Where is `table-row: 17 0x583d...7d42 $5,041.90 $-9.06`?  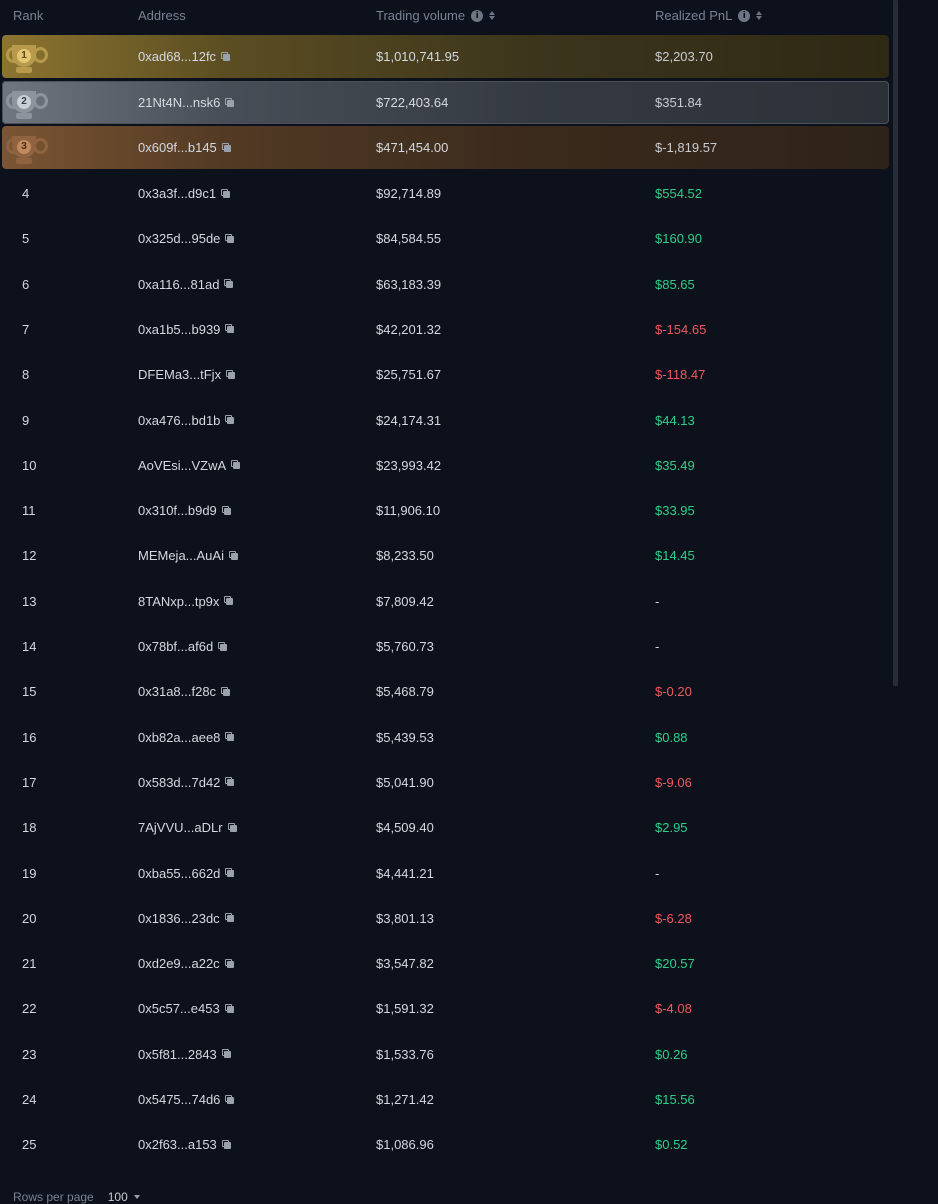 table-row: 17 0x583d...7d42 $5,041.90 $-9.06 is located at coordinates (446, 782).